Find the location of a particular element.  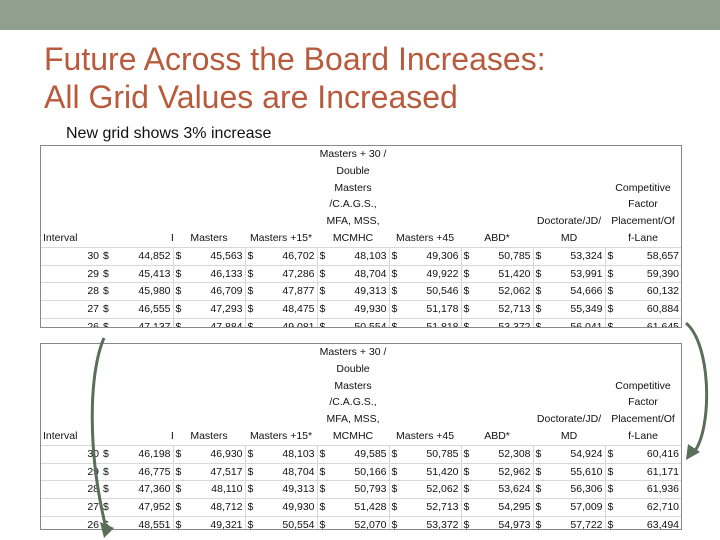

salary-cell: 48,103 is located at coordinates (287, 454).